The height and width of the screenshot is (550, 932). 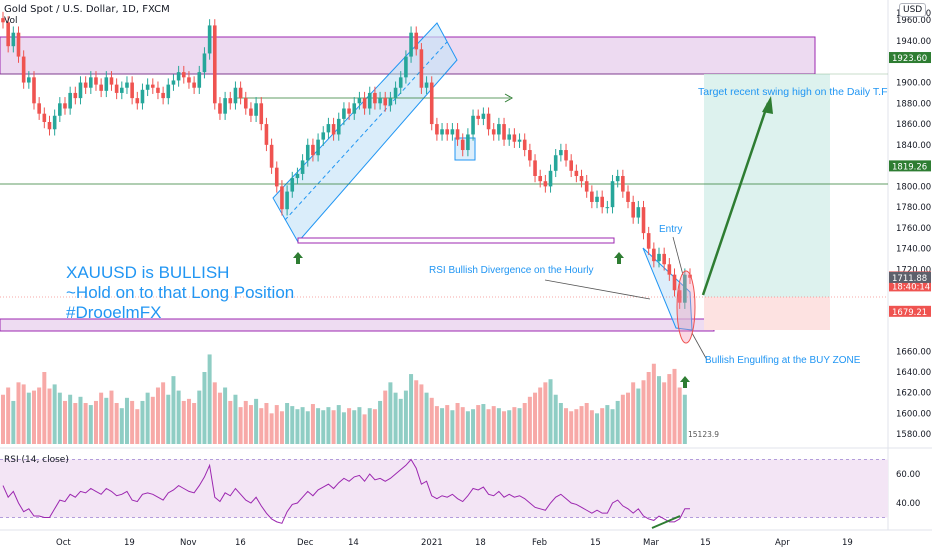 What do you see at coordinates (913, 352) in the screenshot?
I see `y-tick-label: 1660.00` at bounding box center [913, 352].